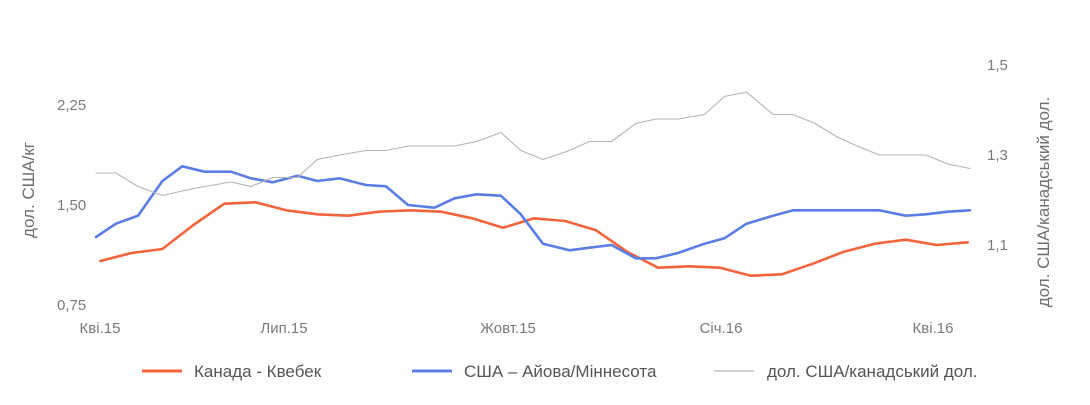 The width and height of the screenshot is (1090, 405). What do you see at coordinates (1020, 182) in the screenshot?
I see `right-y-axis: 1,5 1,3 1,1 дол. США/канадський дол.` at bounding box center [1020, 182].